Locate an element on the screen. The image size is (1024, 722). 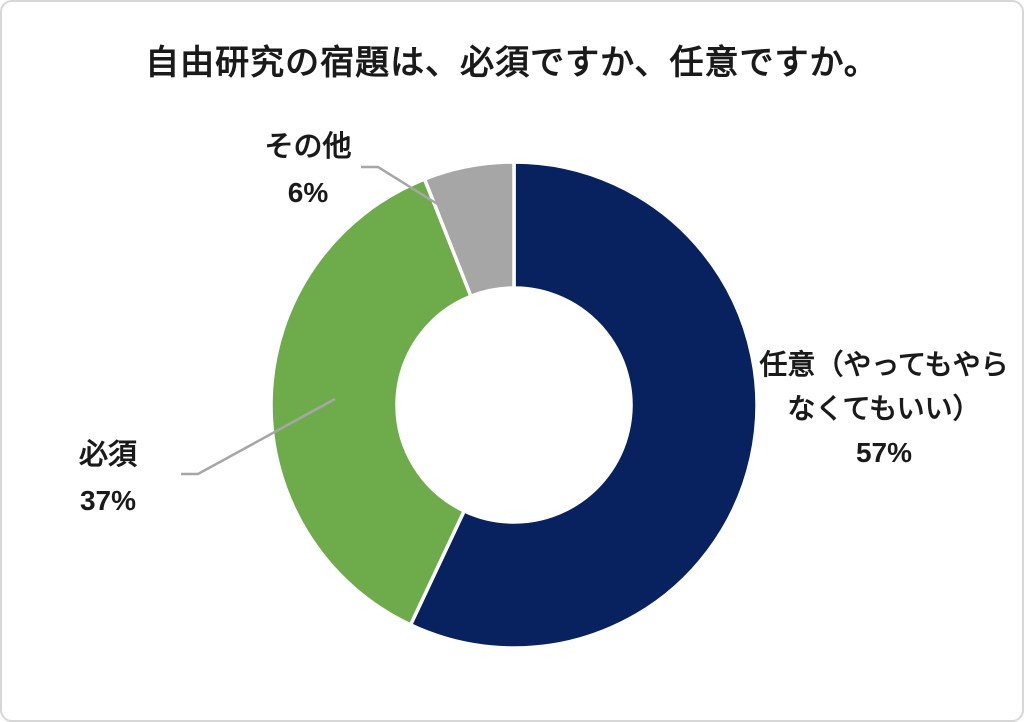
leader-line-other is located at coordinates (400, 186).